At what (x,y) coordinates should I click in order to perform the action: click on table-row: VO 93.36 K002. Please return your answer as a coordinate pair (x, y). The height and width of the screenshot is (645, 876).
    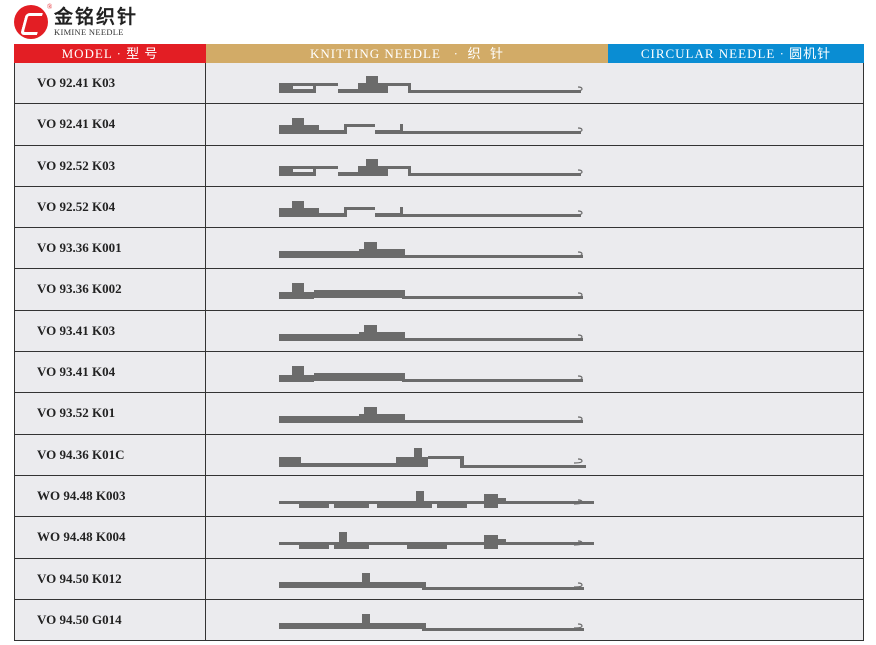
    Looking at the image, I should click on (439, 290).